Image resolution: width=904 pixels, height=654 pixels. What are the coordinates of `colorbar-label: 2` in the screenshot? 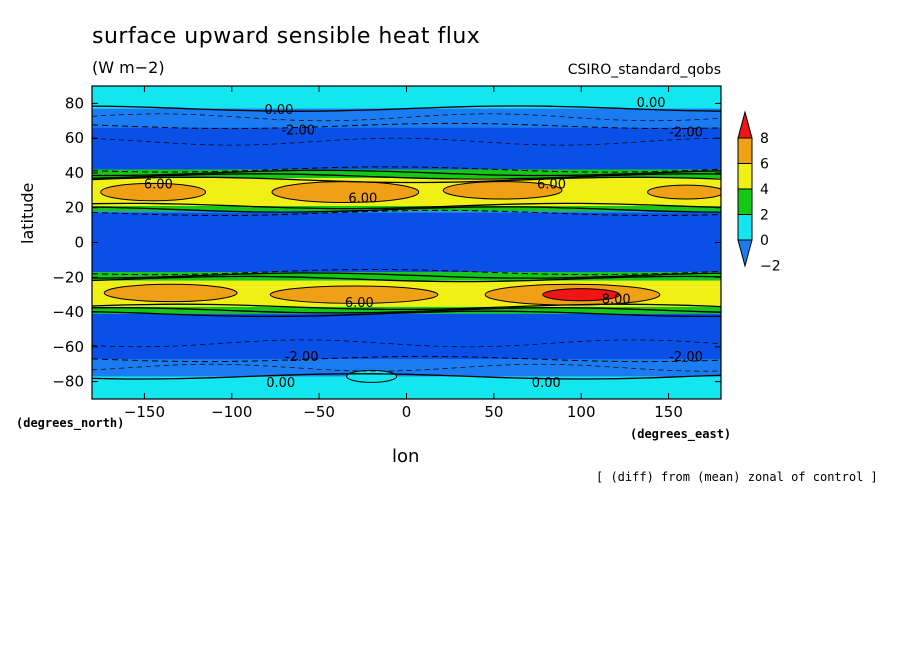 It's located at (764, 216).